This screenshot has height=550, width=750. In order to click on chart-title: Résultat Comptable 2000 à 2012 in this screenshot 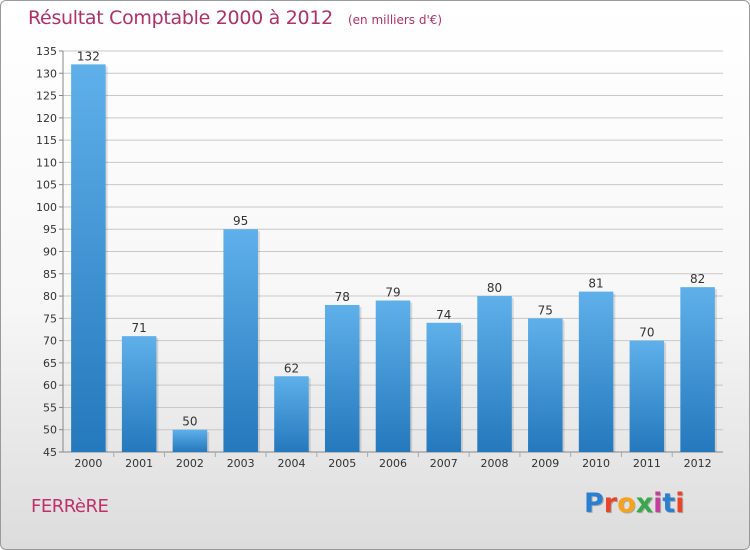, I will do `click(180, 18)`.